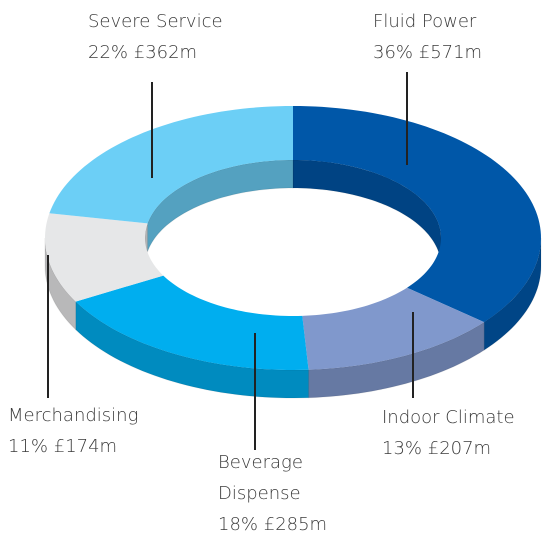 The image size is (547, 536). Describe the element at coordinates (295, 524) in the screenshot. I see `amount-label: £285m` at that location.